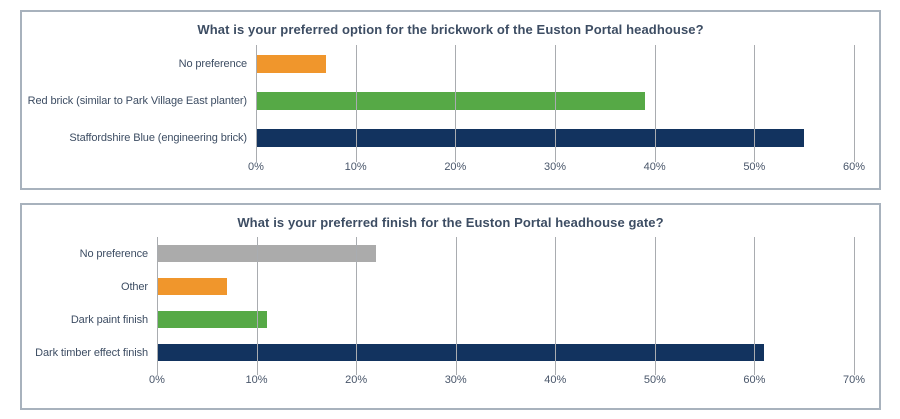 The image size is (900, 419). Describe the element at coordinates (91, 352) in the screenshot. I see `category-label: Dark timber effect finish` at that location.